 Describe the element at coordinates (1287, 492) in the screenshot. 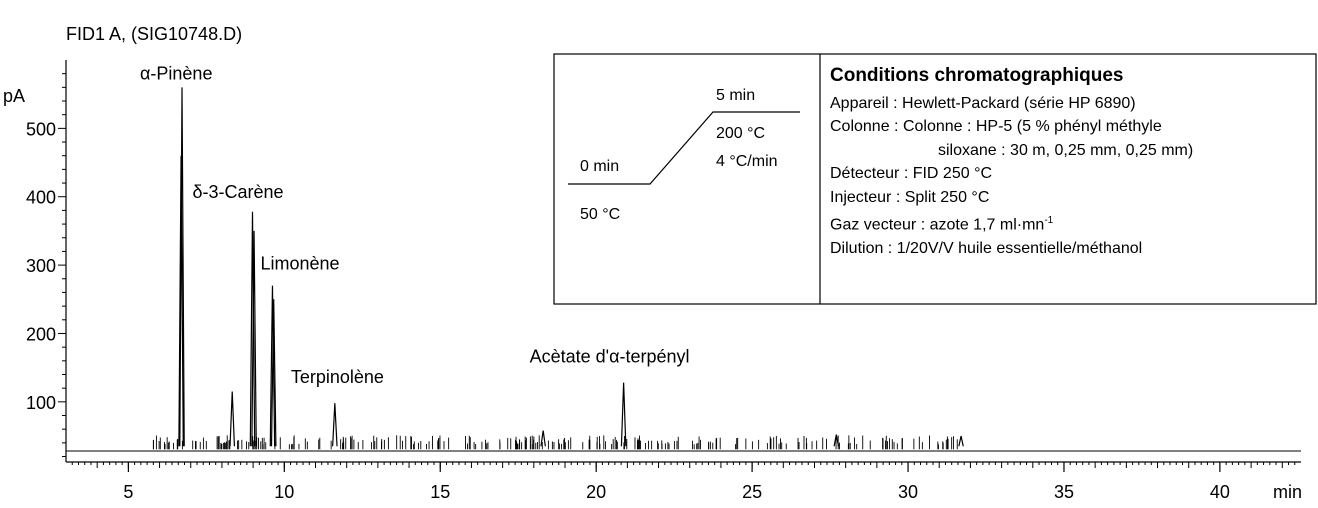

I see `x-axis-unit: min` at that location.